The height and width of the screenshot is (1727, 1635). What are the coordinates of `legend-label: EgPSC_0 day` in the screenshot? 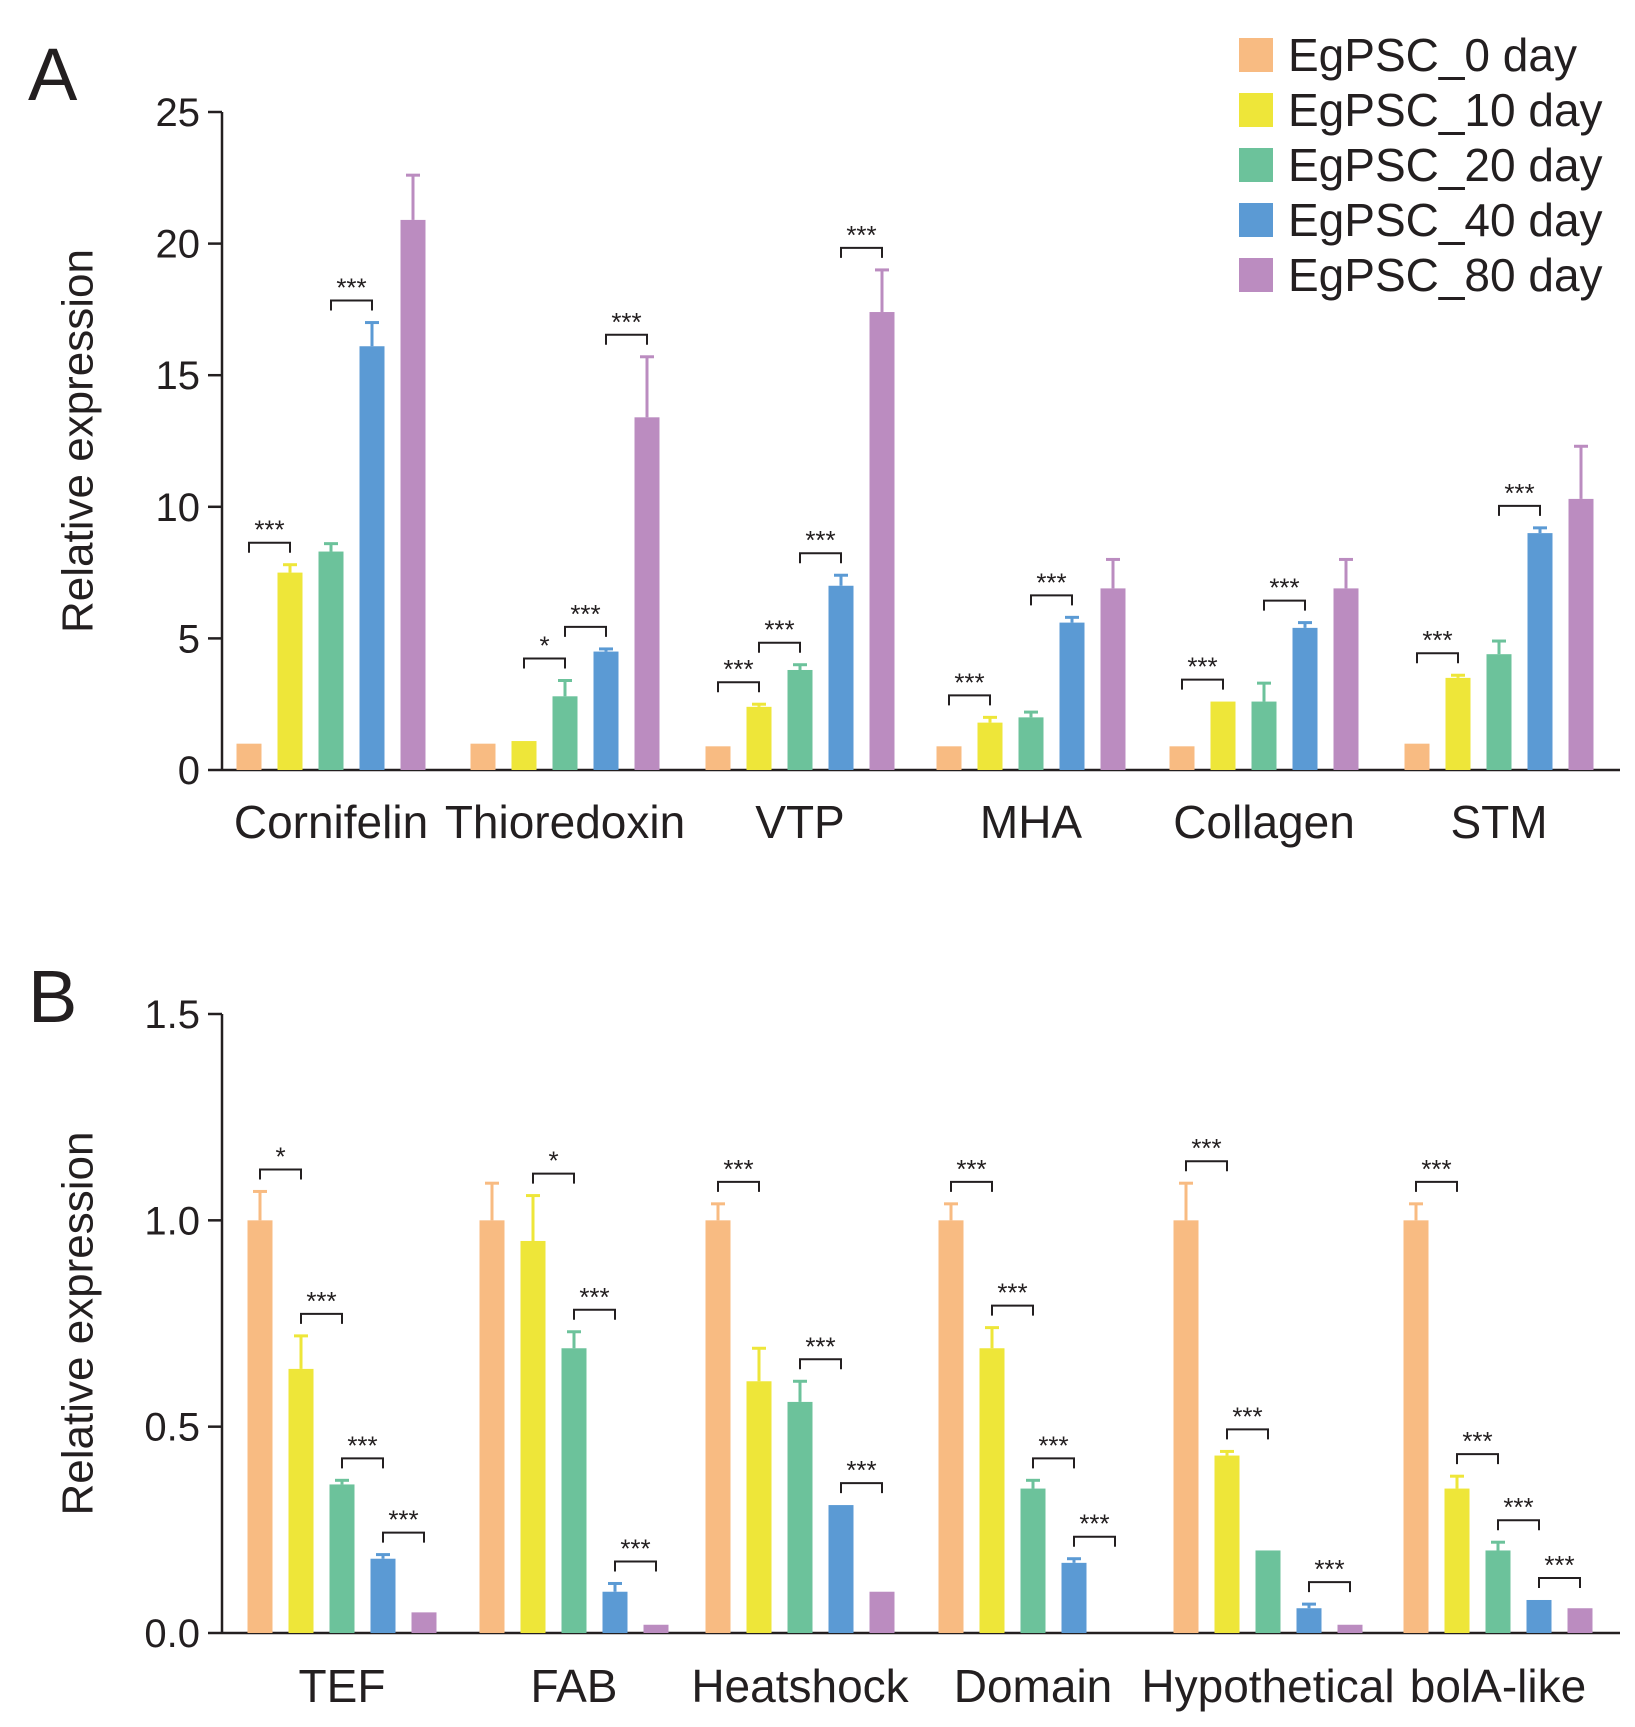 It's located at (1432, 55).